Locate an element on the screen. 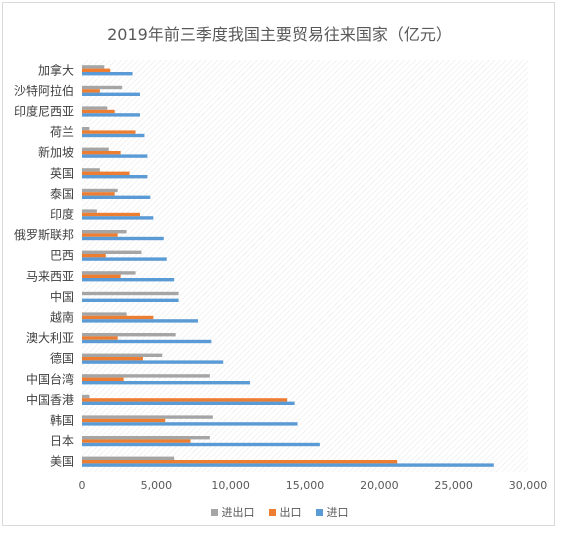  bar-series1-cat18 is located at coordinates (136, 441).